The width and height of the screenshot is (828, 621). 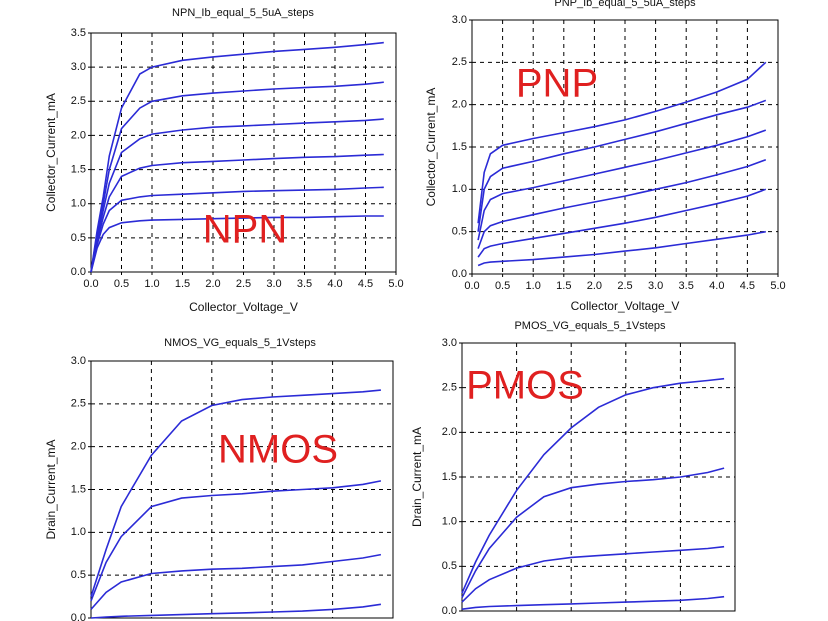 What do you see at coordinates (240, 343) in the screenshot?
I see `chart-title: NMOS_VG_equals_5_1Vsteps` at bounding box center [240, 343].